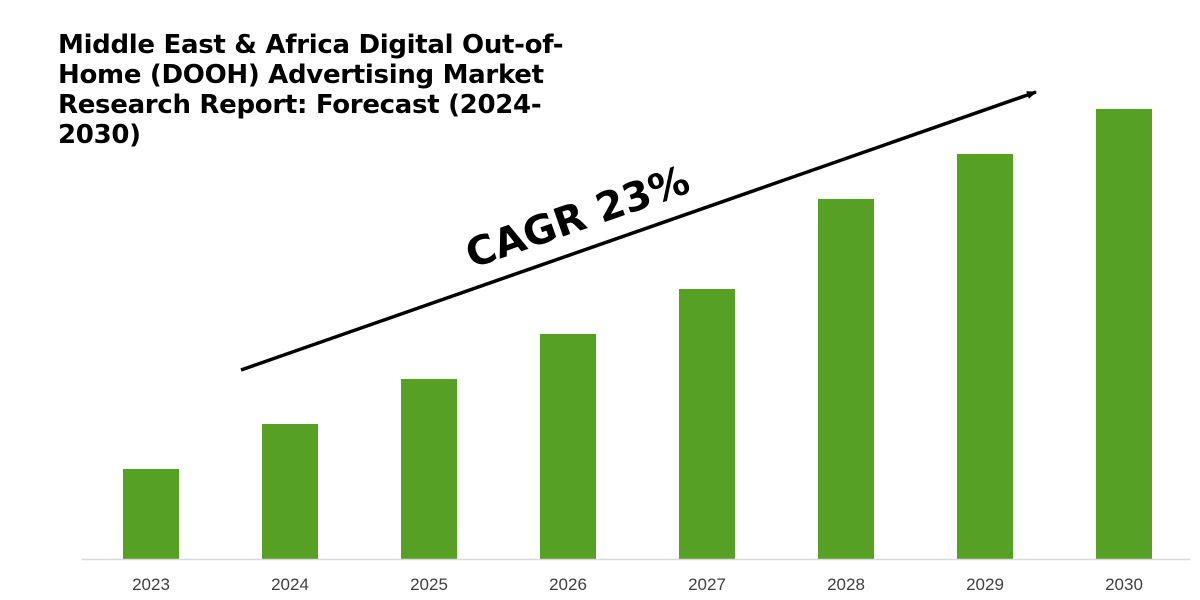 This screenshot has height=600, width=1200. I want to click on bar-2023, so click(151, 514).